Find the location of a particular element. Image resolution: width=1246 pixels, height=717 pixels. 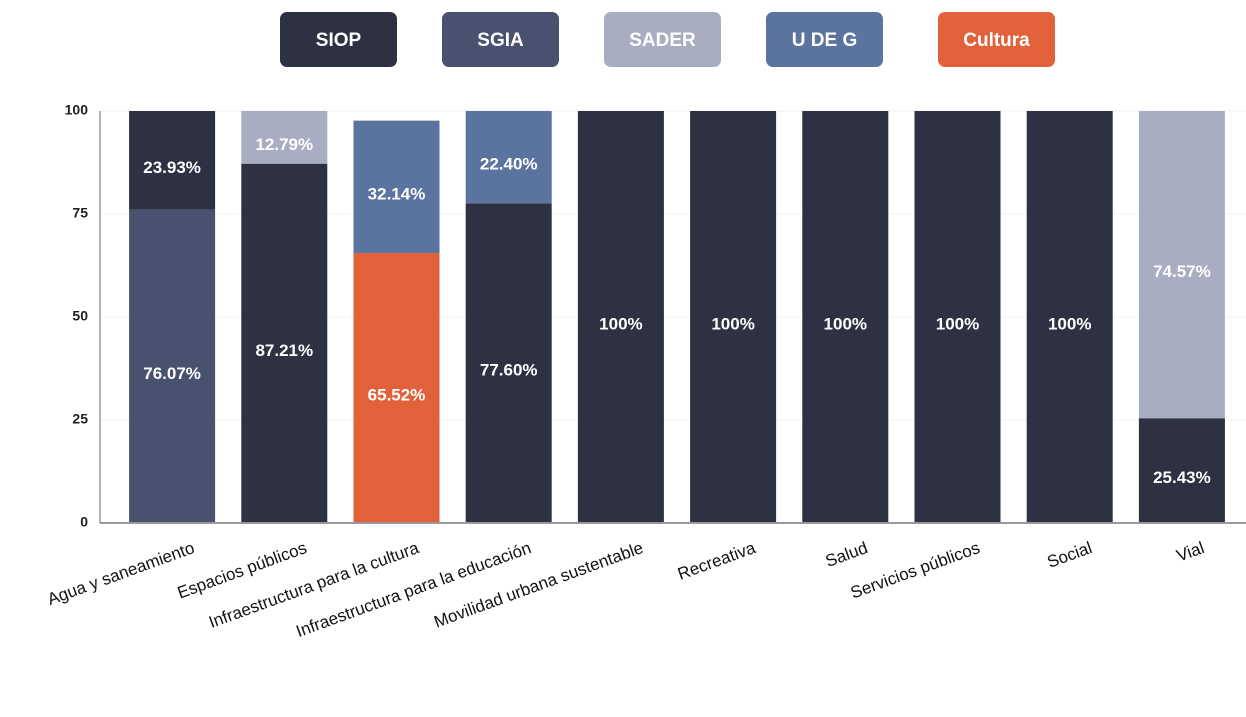

legend-label: SGIA is located at coordinates (500, 40).